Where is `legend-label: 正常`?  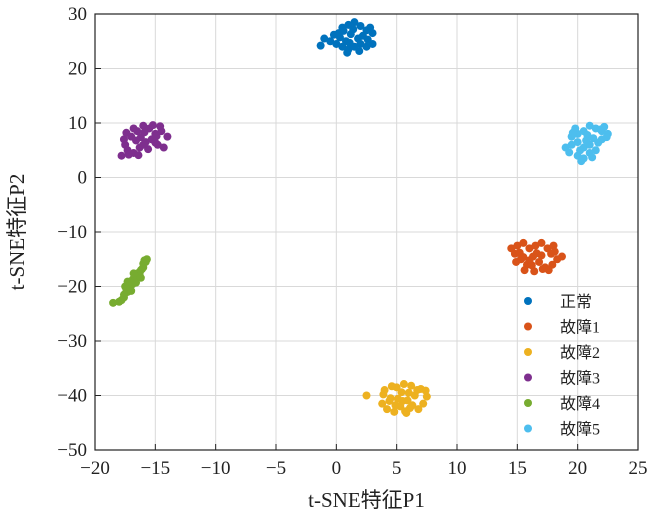
legend-label: 正常 is located at coordinates (576, 302).